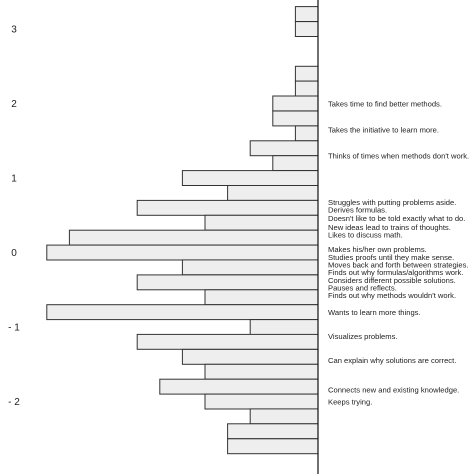 The image size is (474, 474). I want to click on item-label: Thinks of times when methods don't work., so click(398, 156).